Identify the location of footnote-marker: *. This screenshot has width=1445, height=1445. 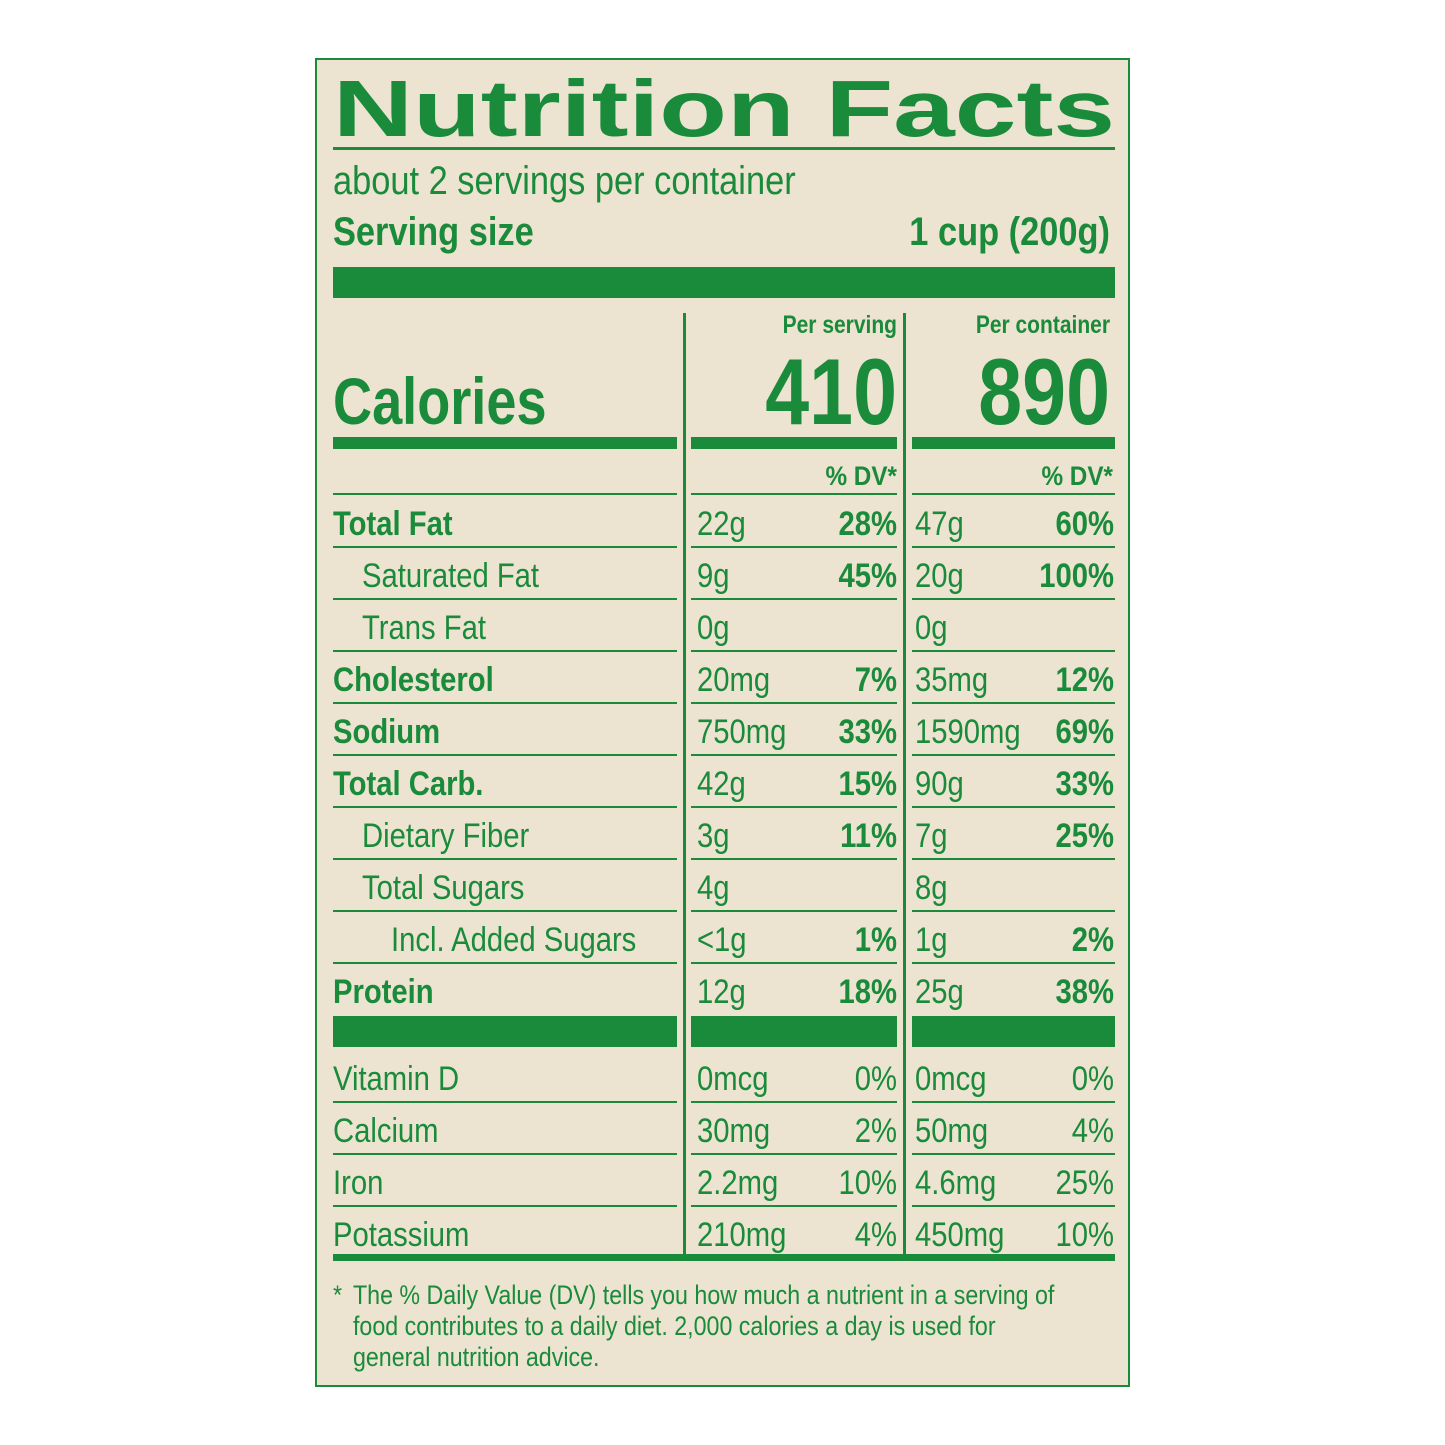
(337, 1295).